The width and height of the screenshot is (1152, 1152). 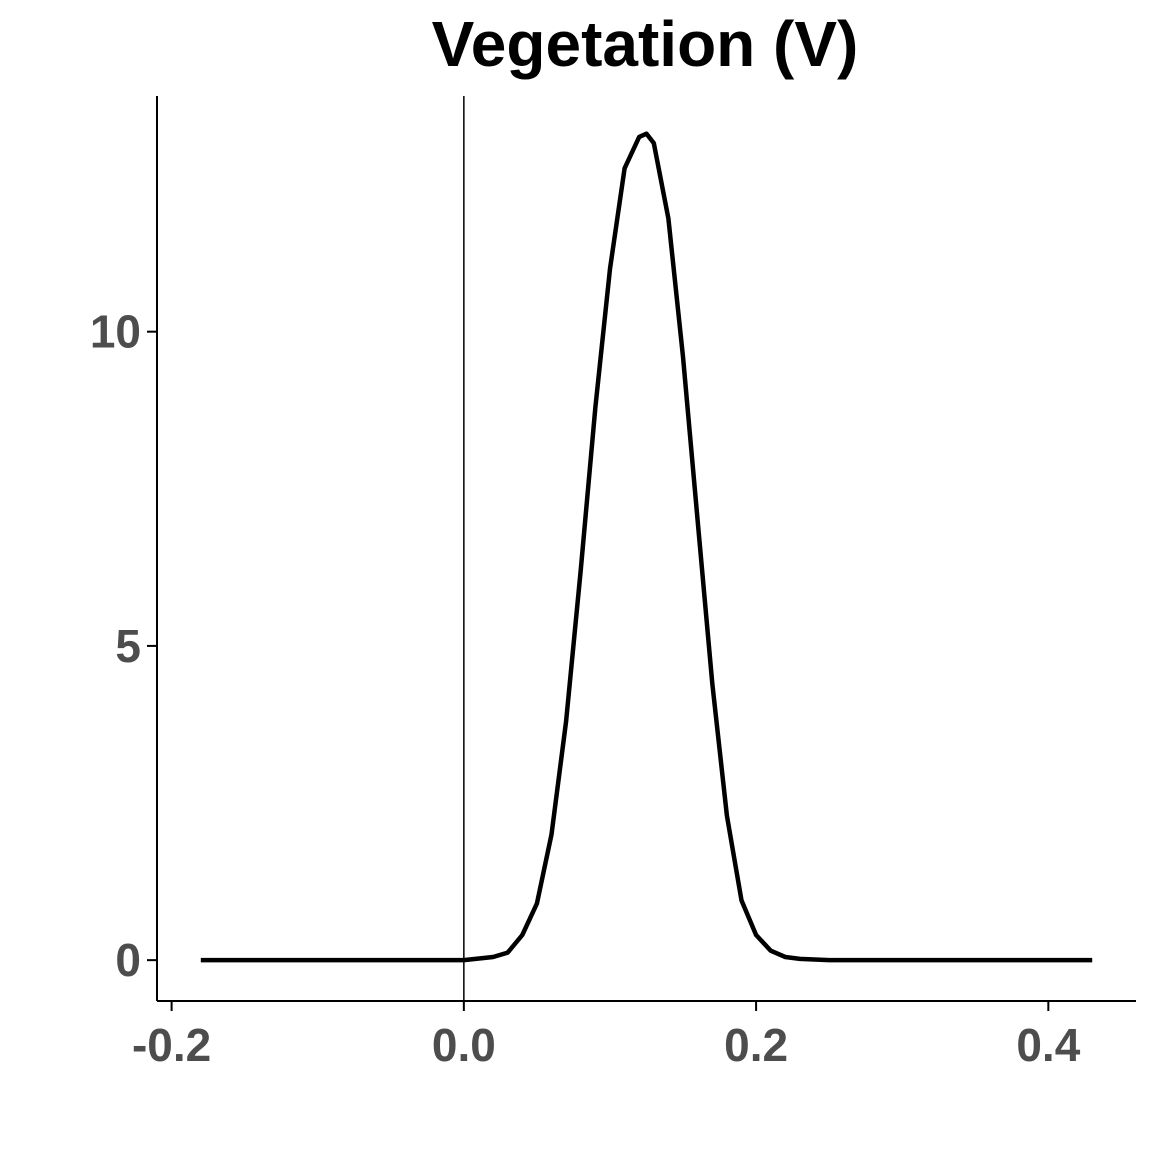 What do you see at coordinates (606, 1036) in the screenshot?
I see `x-axis-ticks: -0.2 0.0 0.2 0.4` at bounding box center [606, 1036].